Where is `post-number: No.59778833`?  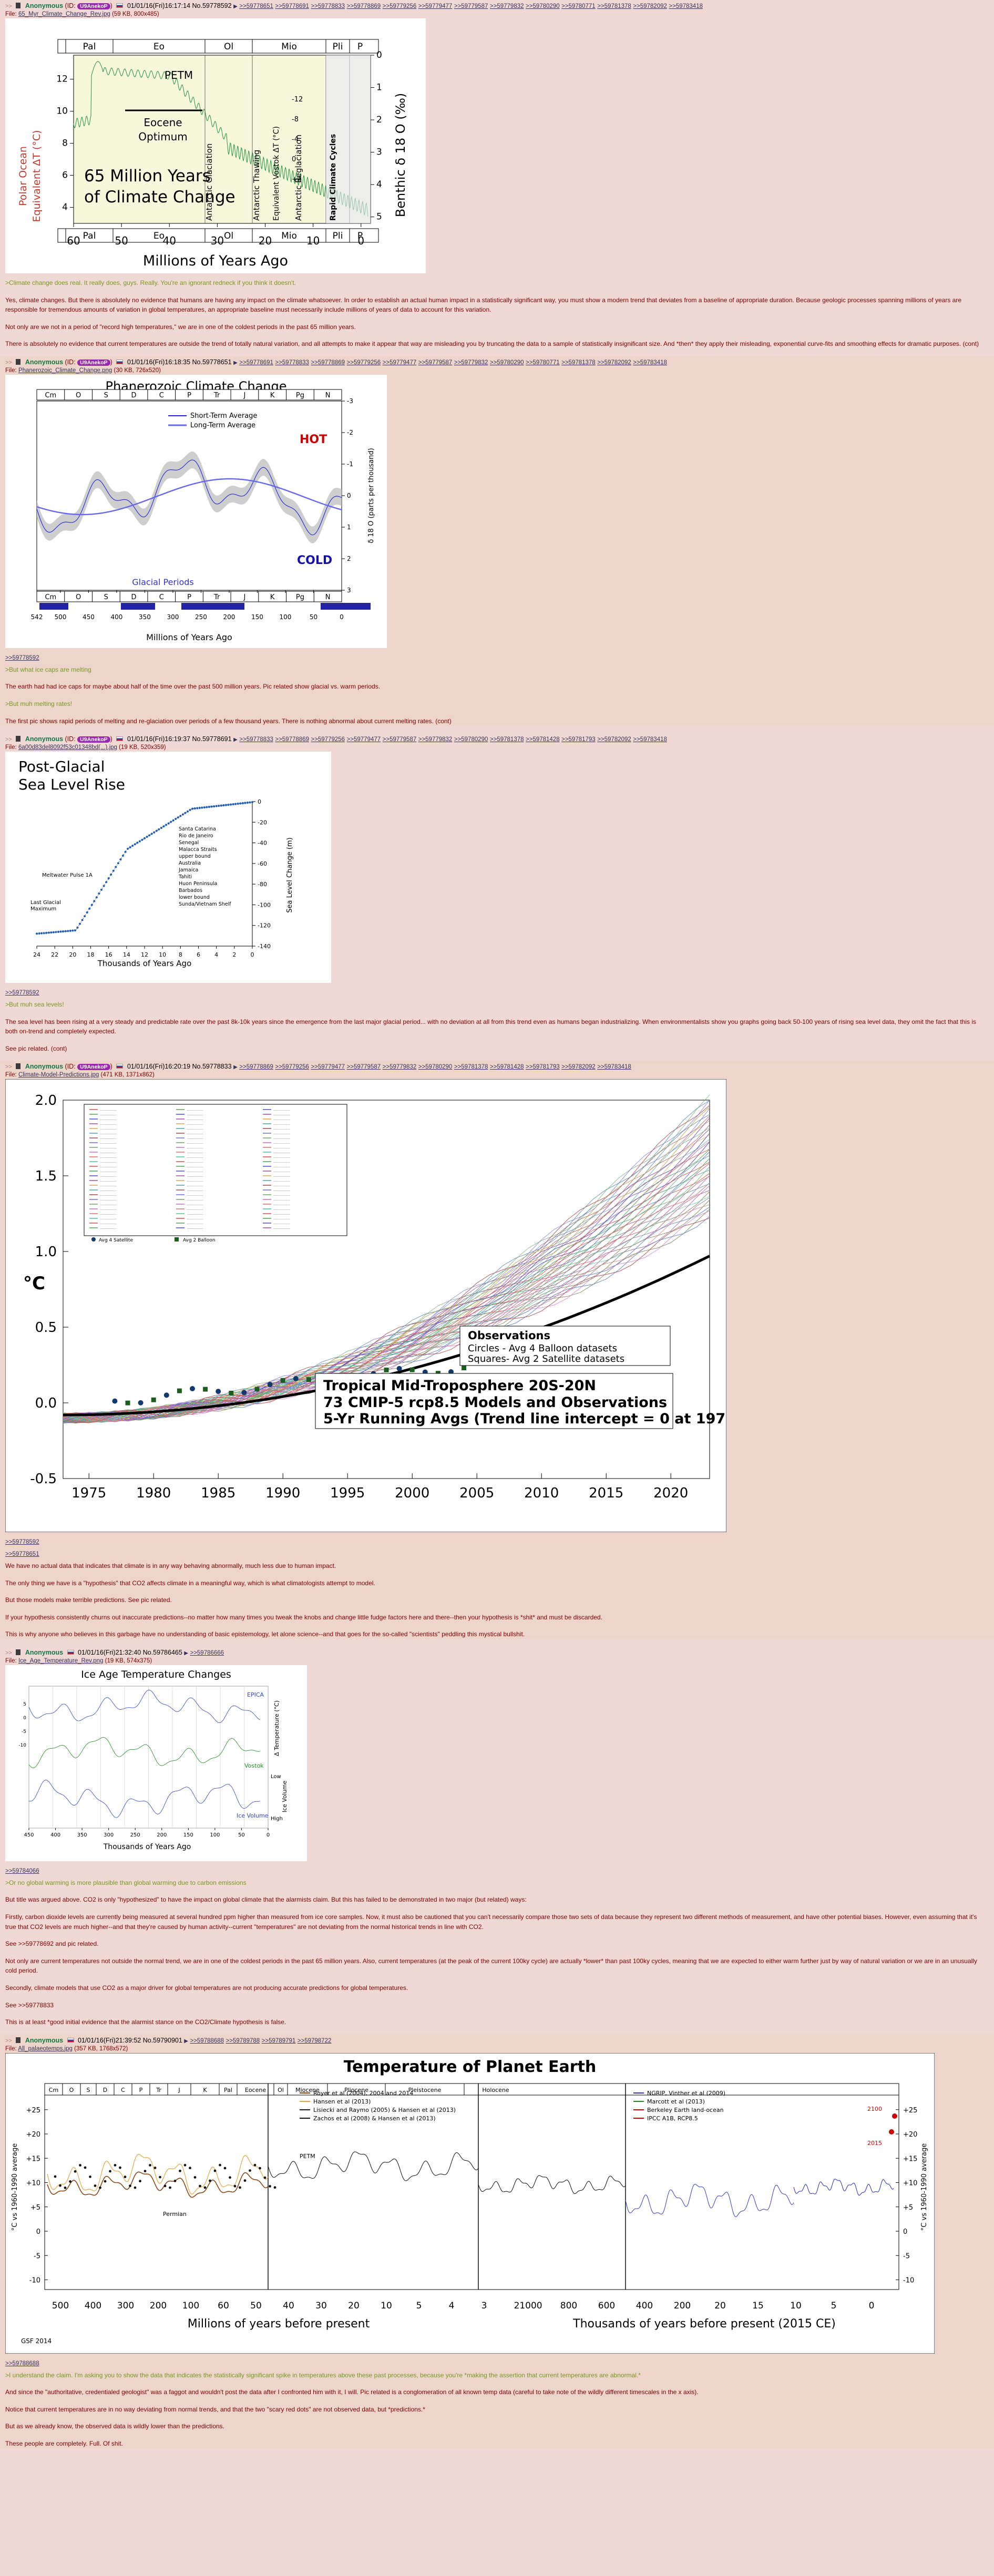
post-number: No.59778833 is located at coordinates (212, 1067).